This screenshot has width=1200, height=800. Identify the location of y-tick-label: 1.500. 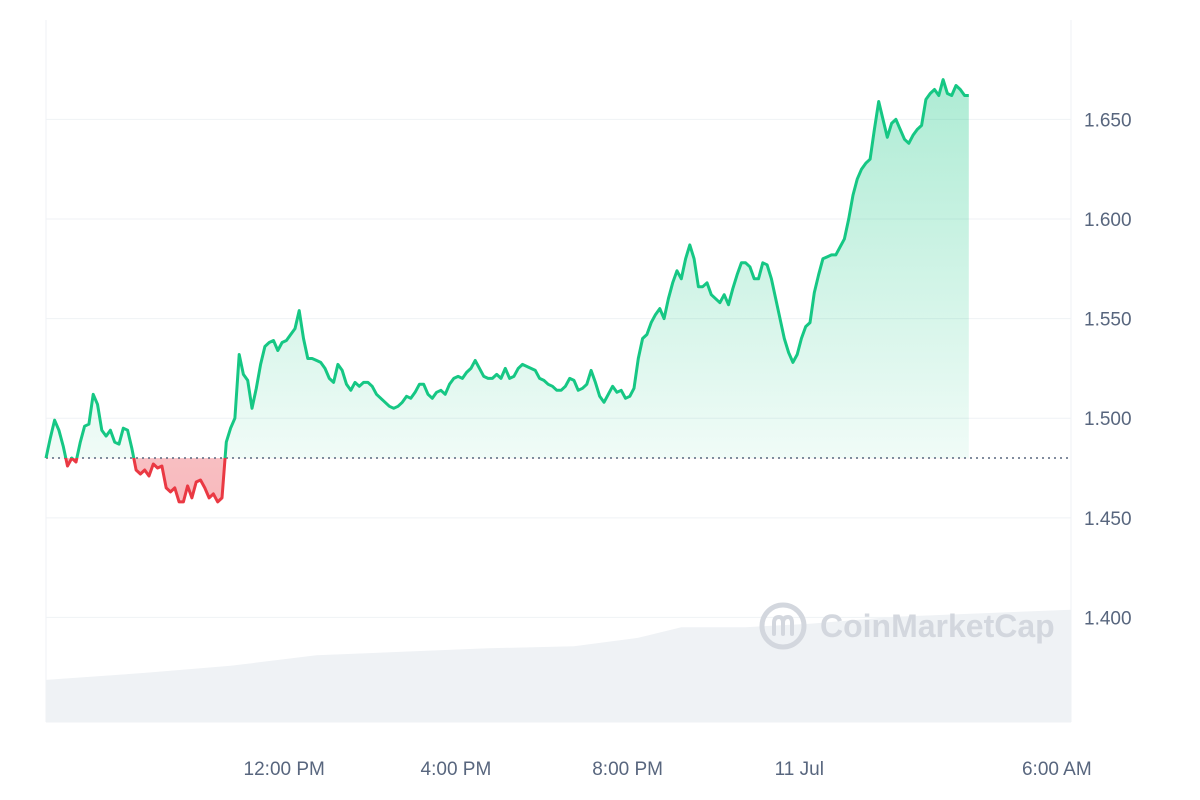
(1108, 419).